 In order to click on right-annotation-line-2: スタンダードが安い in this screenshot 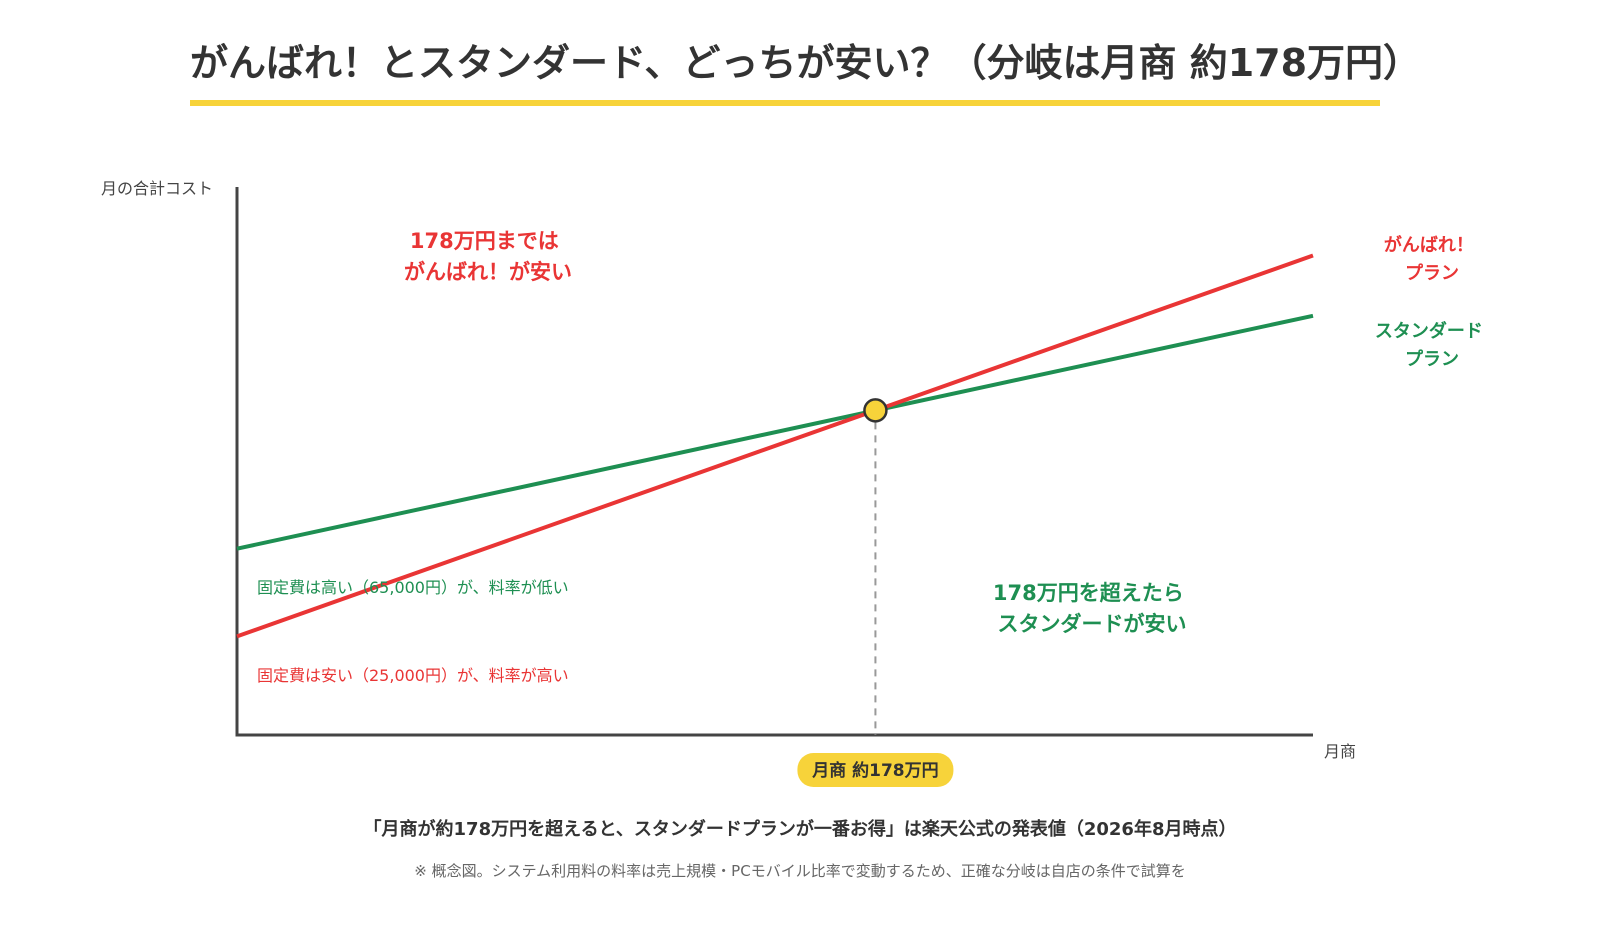, I will do `click(1092, 624)`.